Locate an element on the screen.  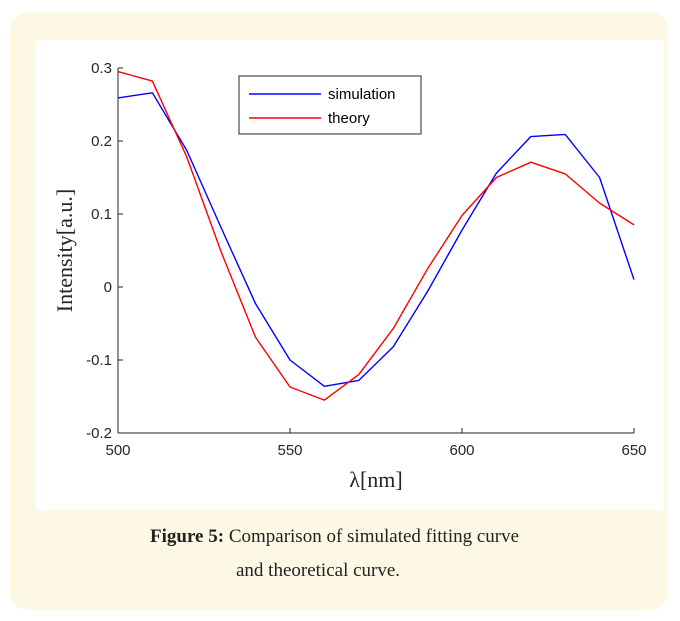
y-tick-label: -0.1 is located at coordinates (99, 360).